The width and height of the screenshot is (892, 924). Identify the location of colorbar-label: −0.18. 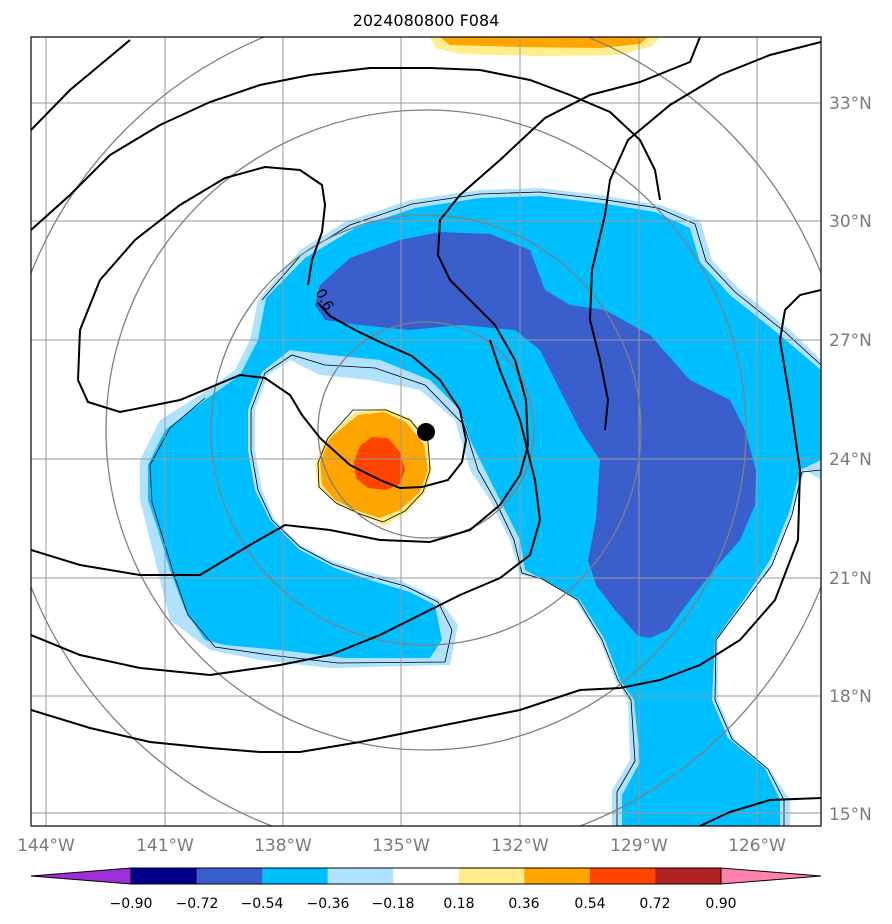
(393, 904).